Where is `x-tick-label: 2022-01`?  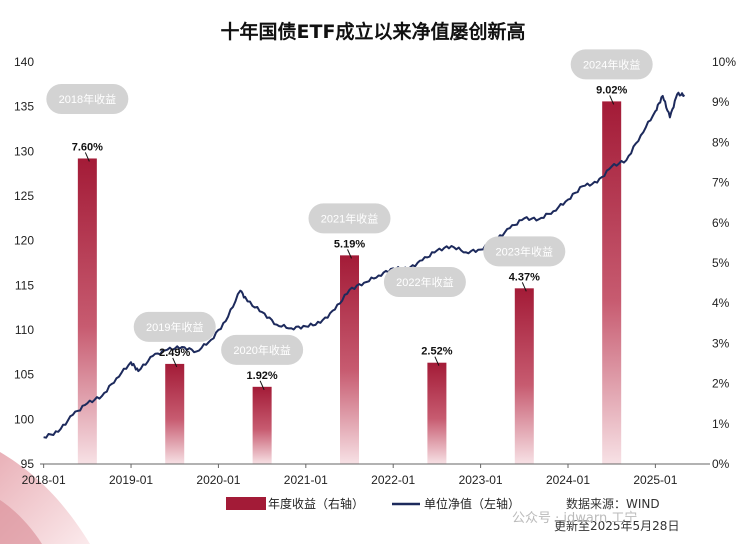 x-tick-label: 2022-01 is located at coordinates (393, 480).